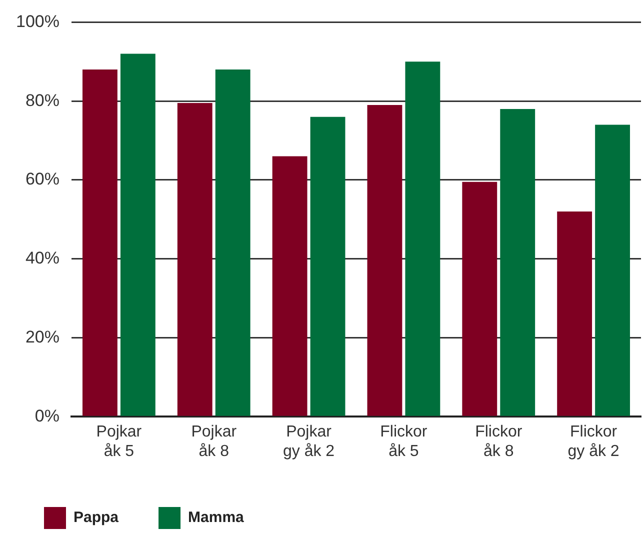 The image size is (643, 539). Describe the element at coordinates (42, 179) in the screenshot. I see `y-tick-label: 60%` at that location.